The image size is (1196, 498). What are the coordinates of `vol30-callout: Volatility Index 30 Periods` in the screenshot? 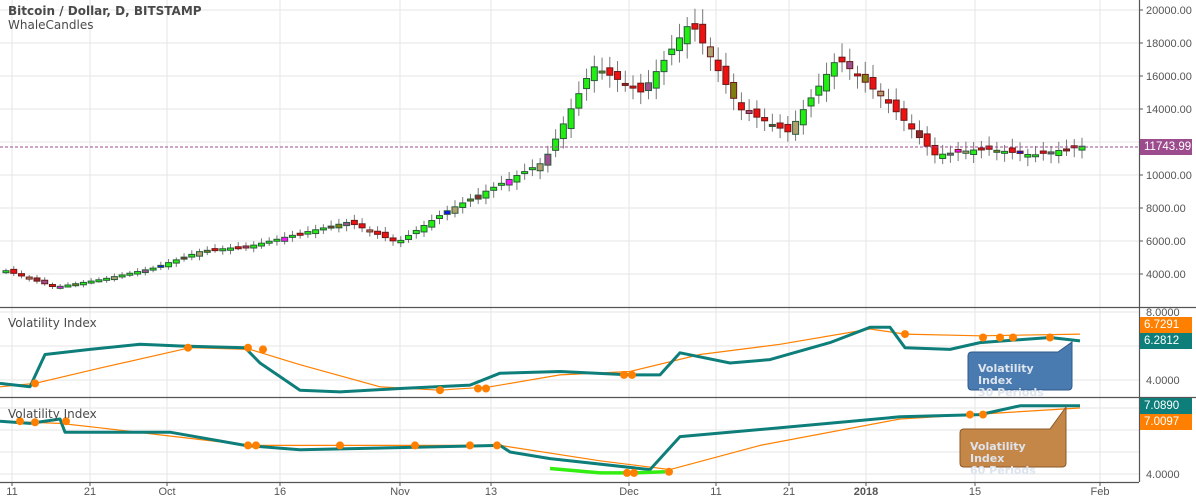 It's located at (1018, 381).